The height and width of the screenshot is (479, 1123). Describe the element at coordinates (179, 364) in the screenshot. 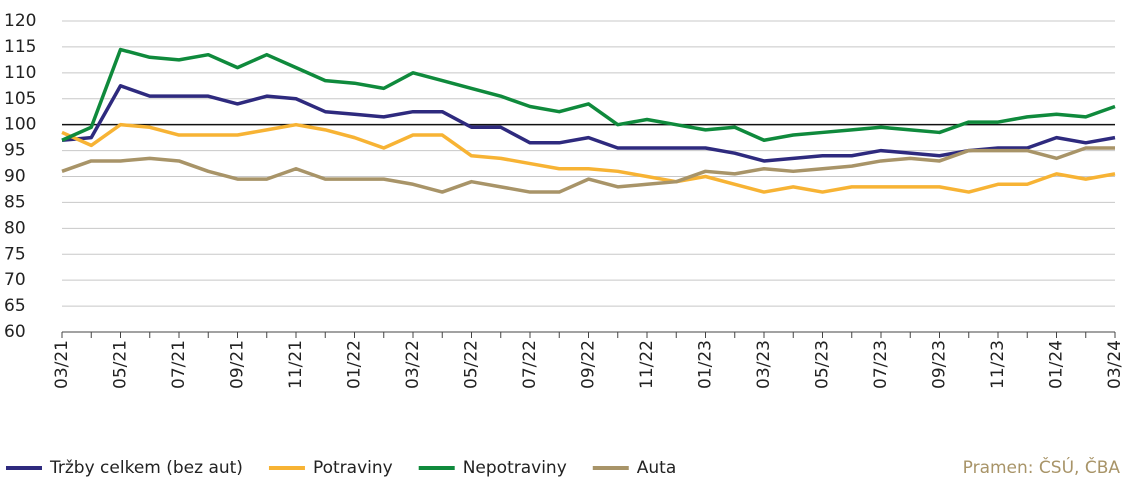

I see `x-tick-label: 07/21` at that location.